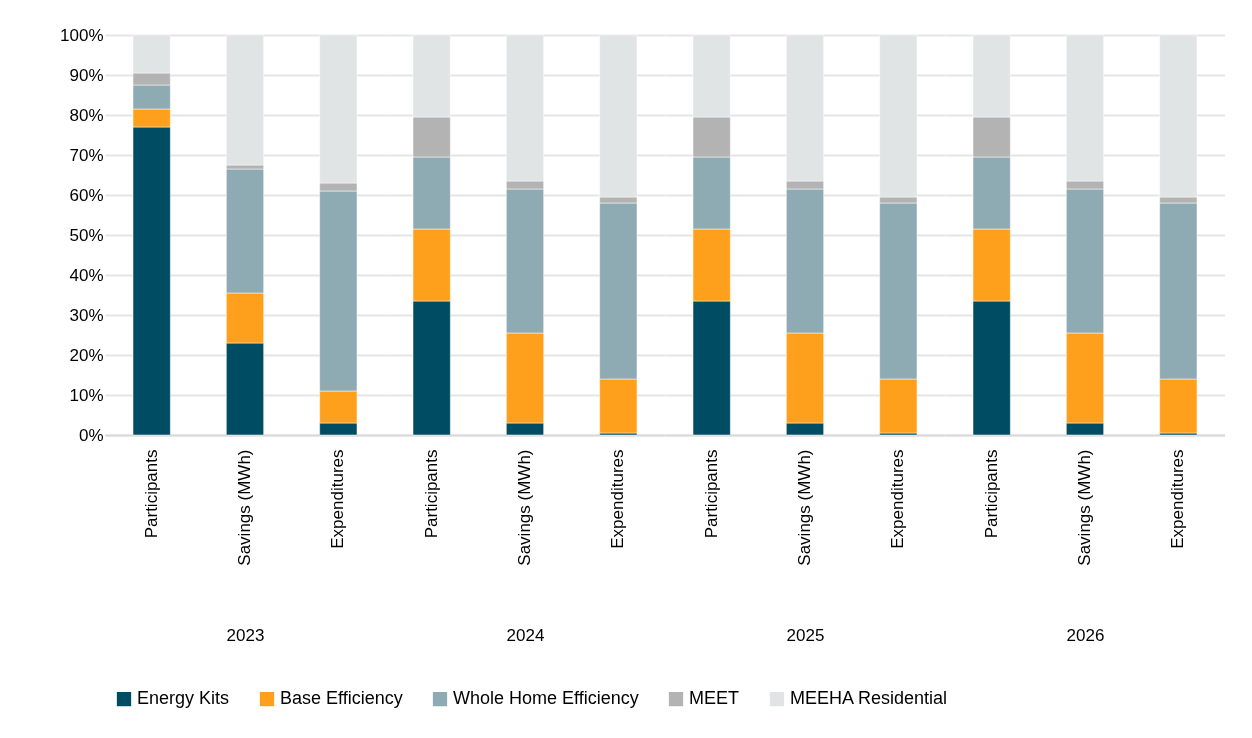  I want to click on y-tick-label: 80%, so click(86, 115).